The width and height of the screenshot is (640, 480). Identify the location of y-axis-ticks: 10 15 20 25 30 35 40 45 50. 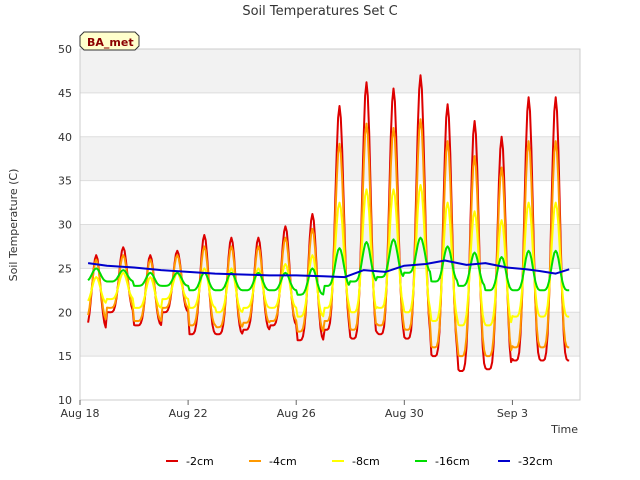
(65, 225).